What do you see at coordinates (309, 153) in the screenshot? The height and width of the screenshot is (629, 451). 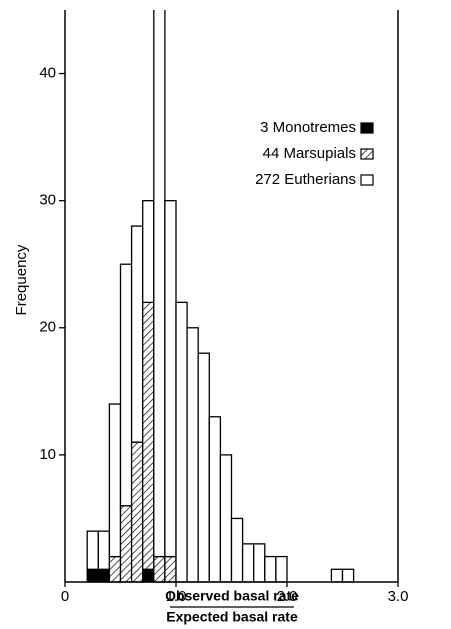 I see `legend-label: 44 Marsupials` at bounding box center [309, 153].